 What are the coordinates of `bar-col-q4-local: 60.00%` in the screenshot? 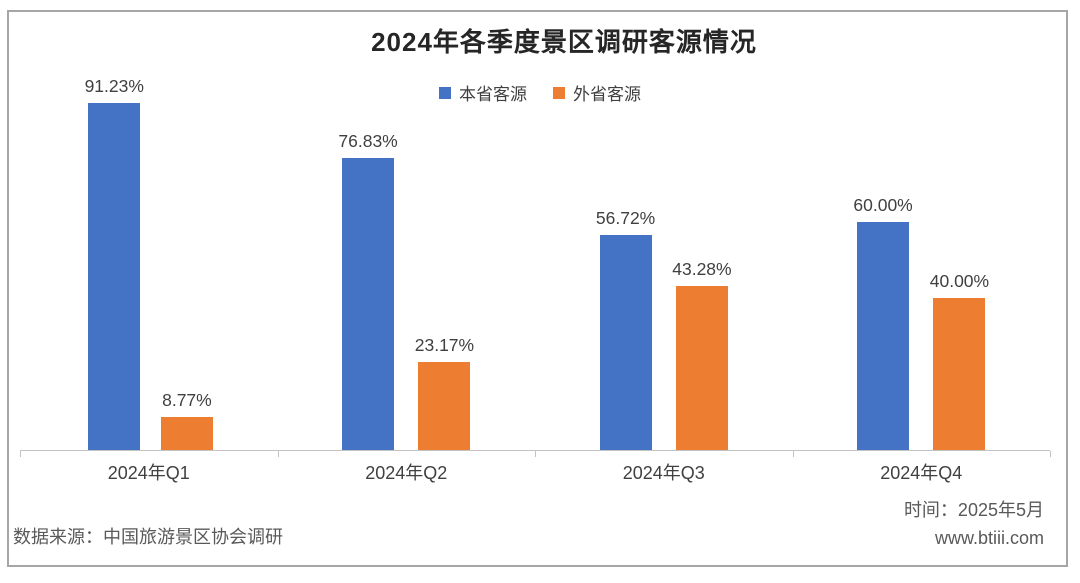 It's located at (883, 322).